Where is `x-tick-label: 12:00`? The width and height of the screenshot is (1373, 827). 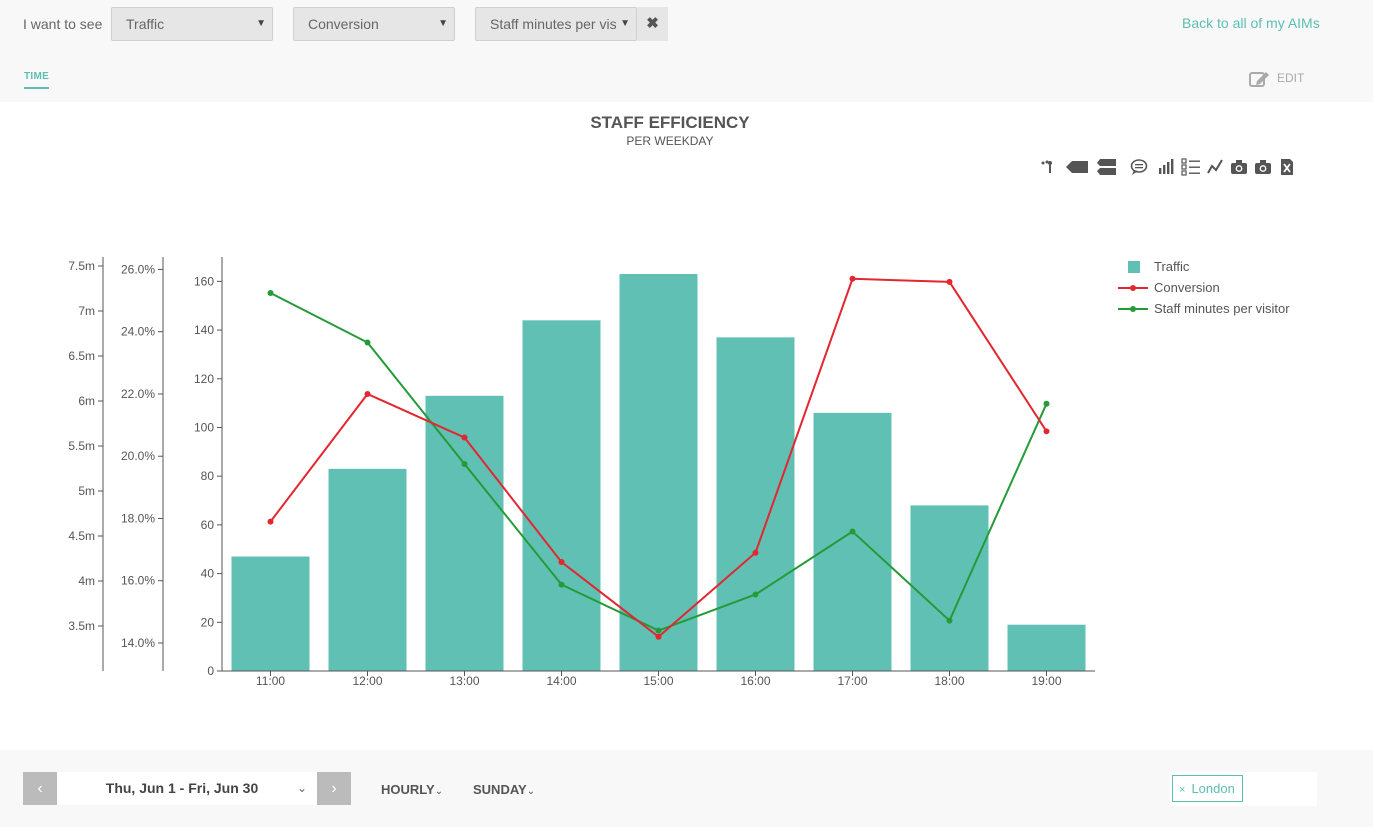
x-tick-label: 12:00 is located at coordinates (367, 681).